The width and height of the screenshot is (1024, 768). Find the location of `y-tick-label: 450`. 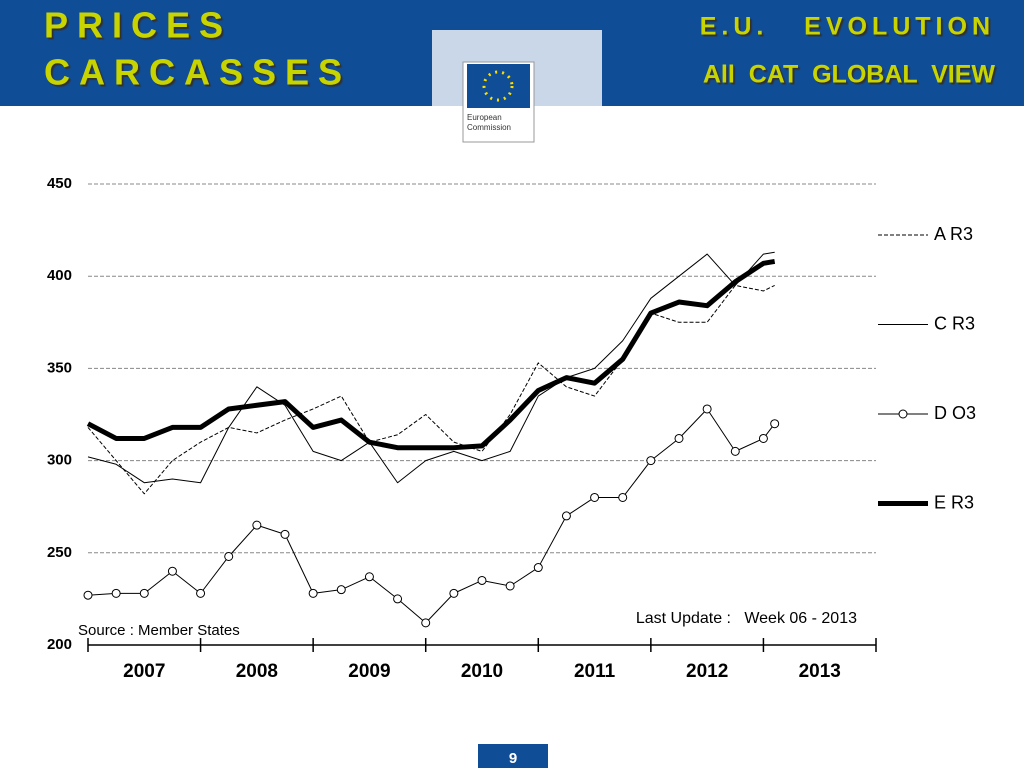

y-tick-label: 450 is located at coordinates (59, 183).